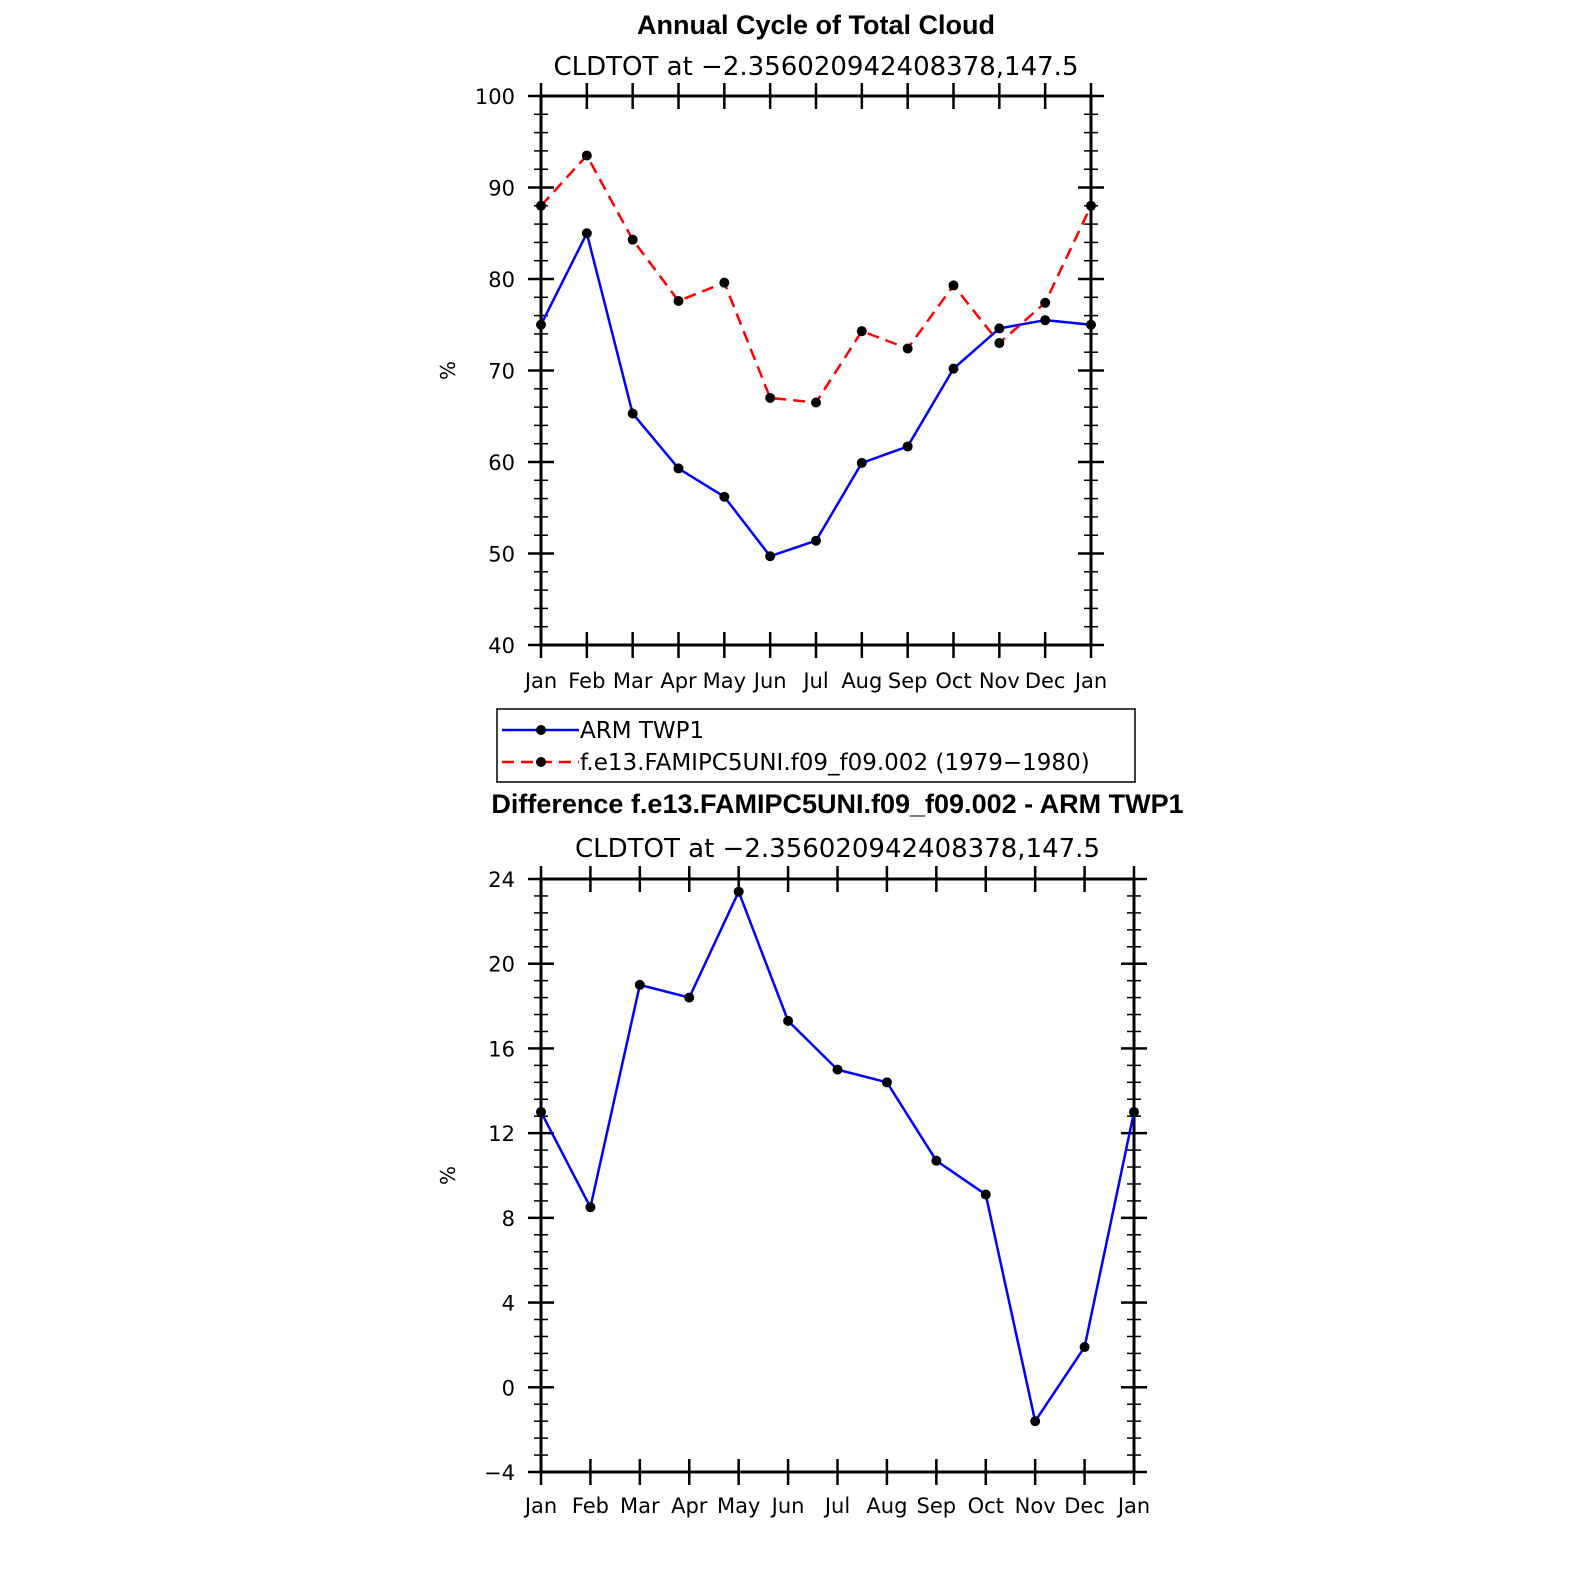 This screenshot has width=1574, height=1574. Describe the element at coordinates (508, 1304) in the screenshot. I see `y-tick-label: 4` at that location.